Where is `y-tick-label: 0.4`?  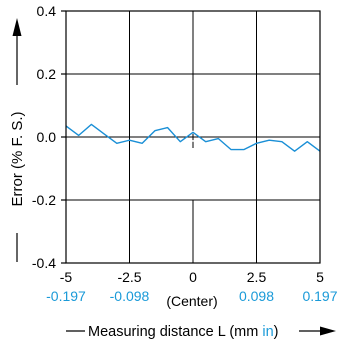
y-tick-label: 0.4 is located at coordinates (47, 11).